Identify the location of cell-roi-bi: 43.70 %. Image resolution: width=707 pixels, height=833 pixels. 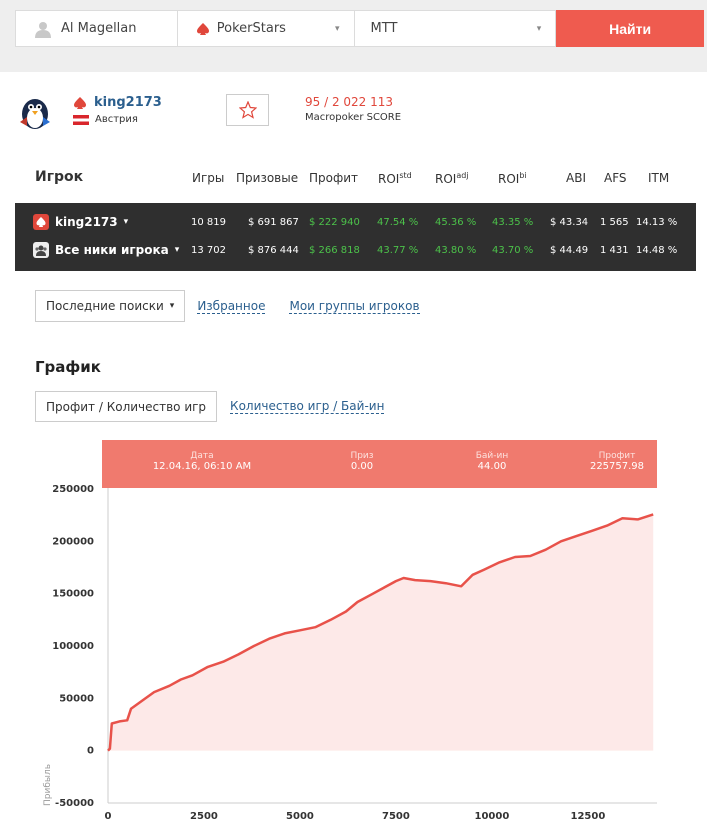
(513, 250).